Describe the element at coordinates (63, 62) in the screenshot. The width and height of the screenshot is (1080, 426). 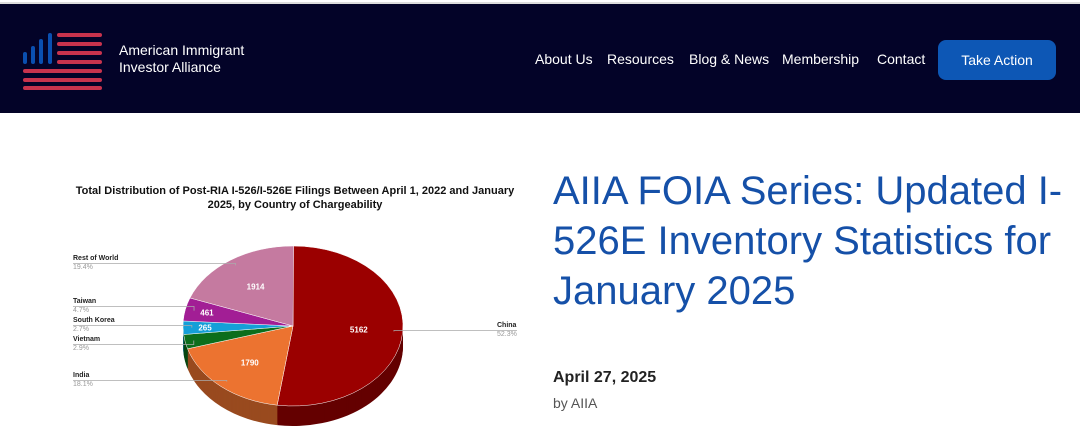
I see `logo-icon` at that location.